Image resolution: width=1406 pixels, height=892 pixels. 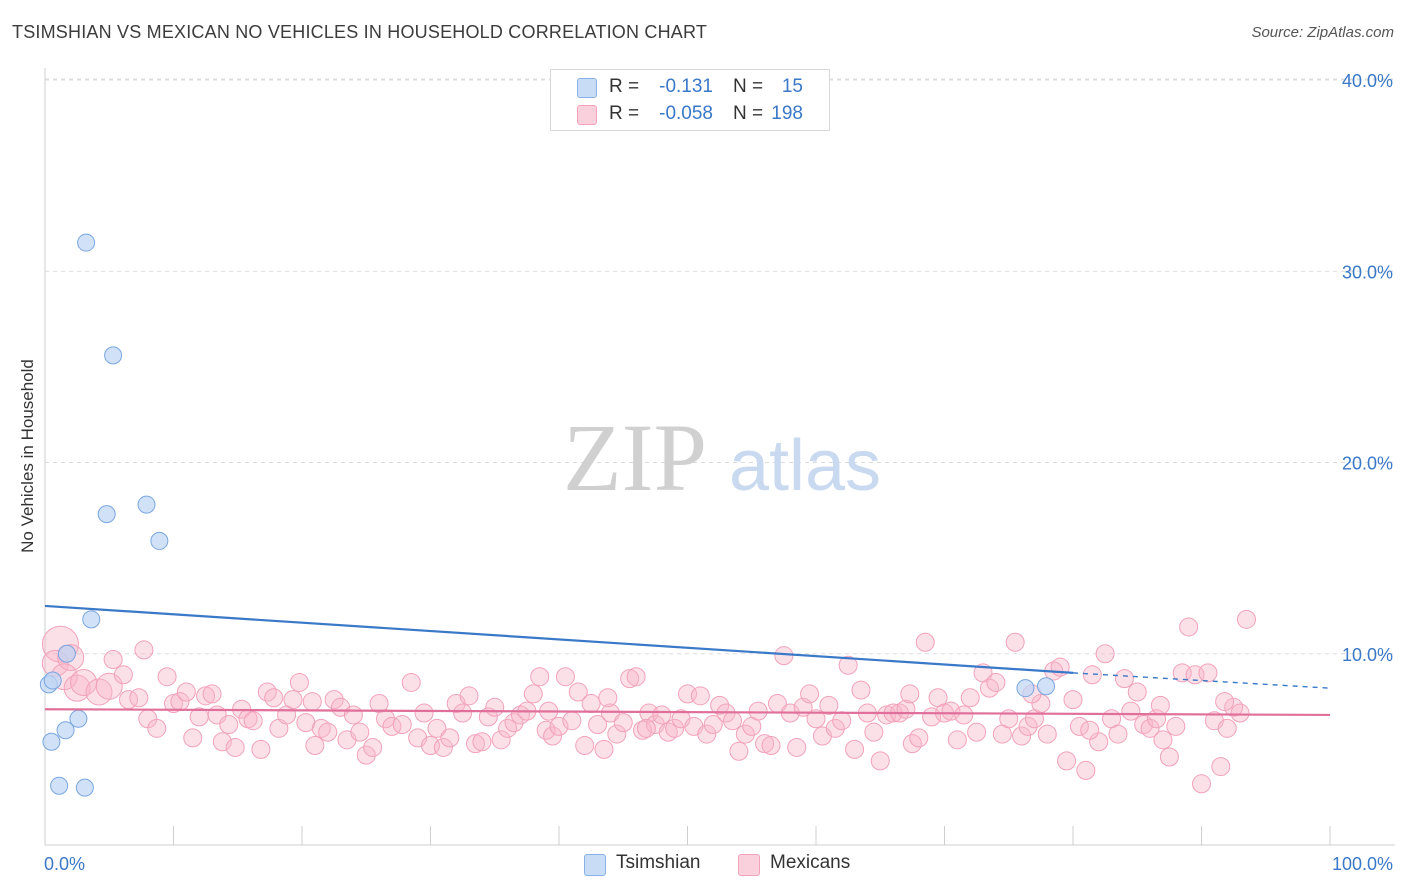 What do you see at coordinates (687, 712) in the screenshot?
I see `mexicans-trend-line` at bounding box center [687, 712].